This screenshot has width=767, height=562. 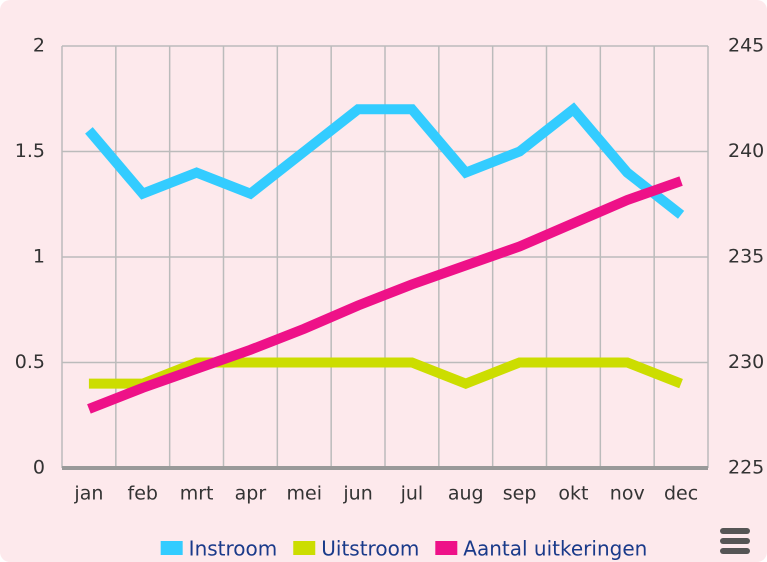 I want to click on series-line, so click(x=385, y=373).